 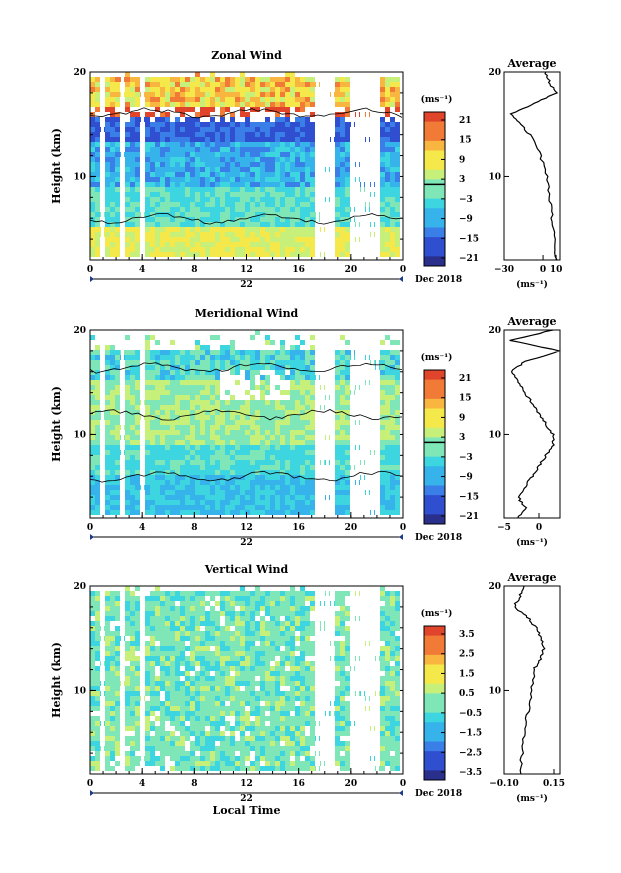 I want to click on contour-line, so click(x=246, y=414).